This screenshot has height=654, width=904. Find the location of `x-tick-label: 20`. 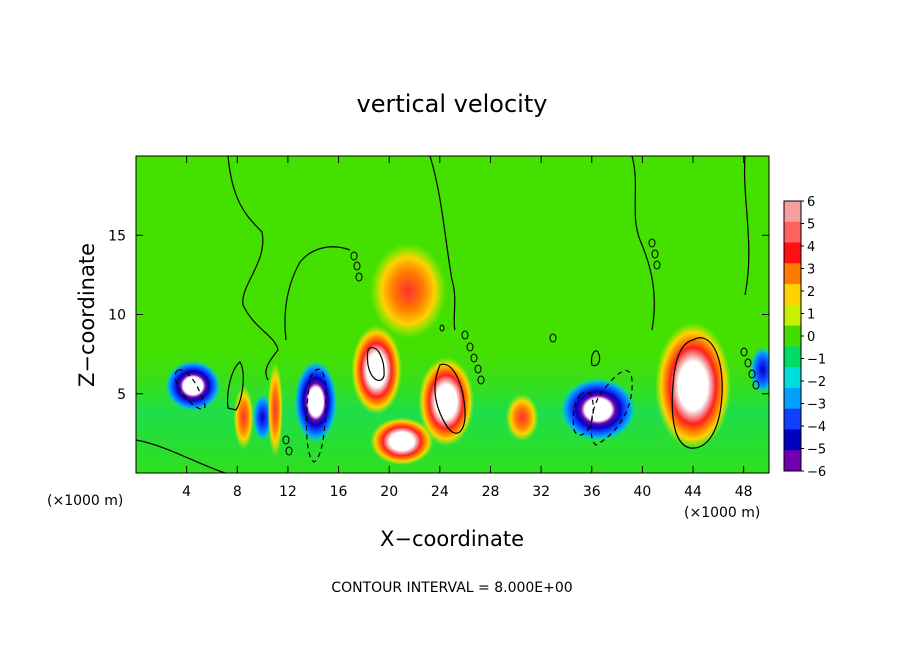

x-tick-label: 20 is located at coordinates (389, 492).